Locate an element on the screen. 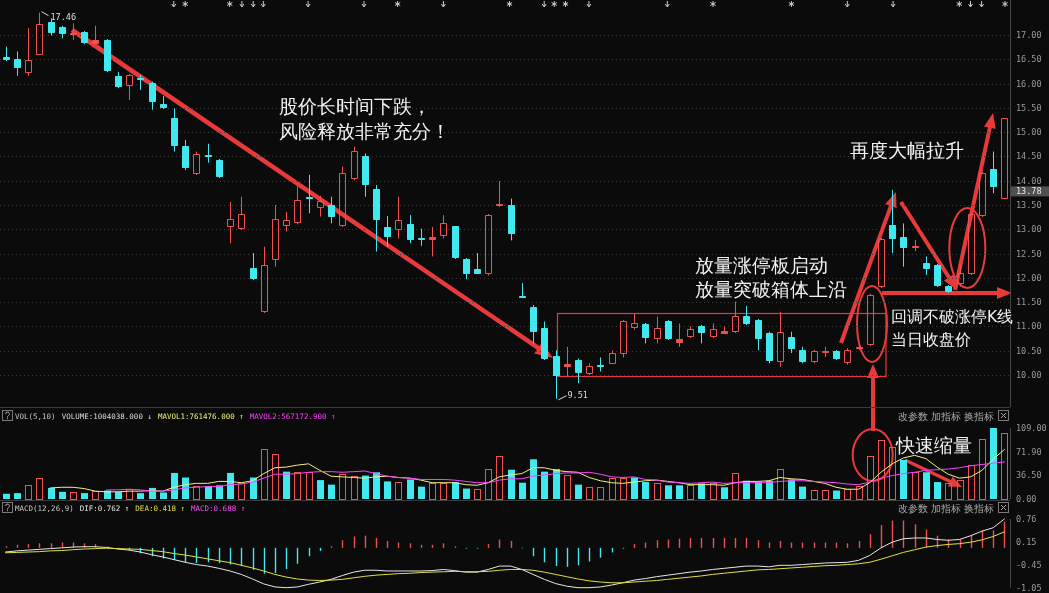 The image size is (1049, 593). y-tick-label: 71.90 is located at coordinates (1029, 452).